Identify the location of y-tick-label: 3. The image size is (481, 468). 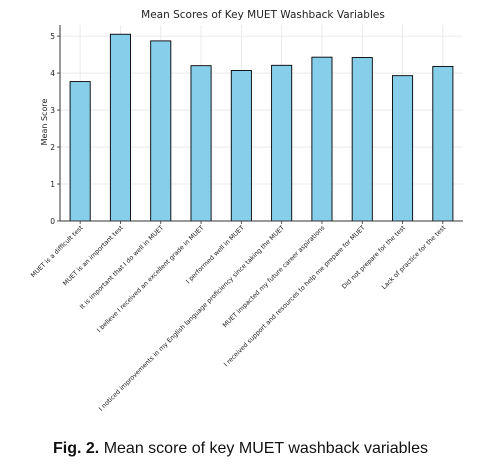
(52, 110).